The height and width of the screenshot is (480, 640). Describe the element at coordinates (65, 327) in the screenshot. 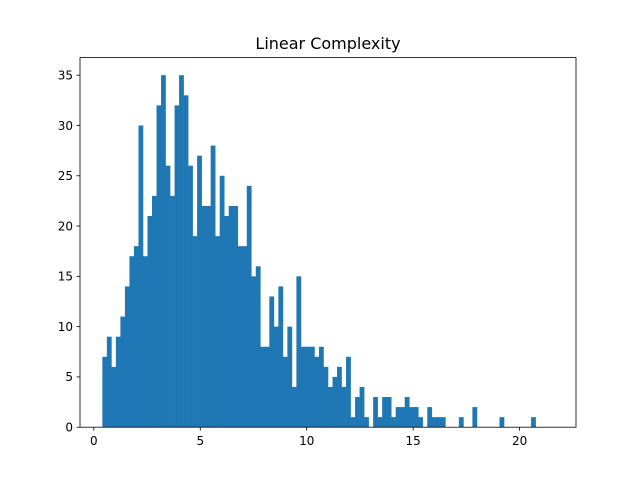

I see `y-tick-label: 10` at that location.